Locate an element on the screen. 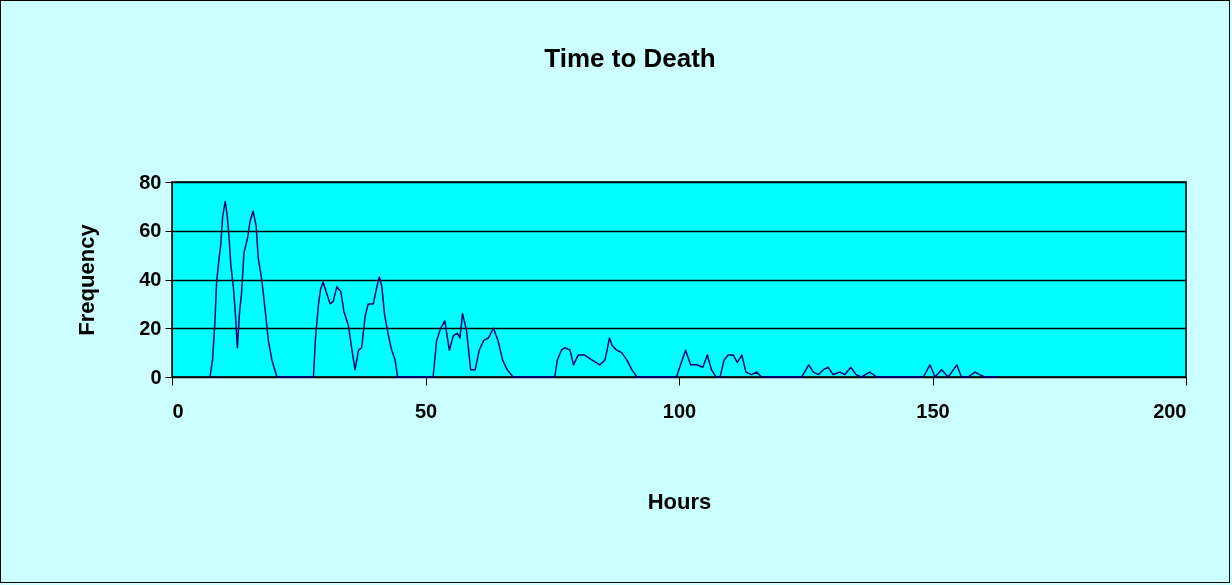 This screenshot has height=585, width=1232. y-axis-title: Frequency is located at coordinates (87, 279).